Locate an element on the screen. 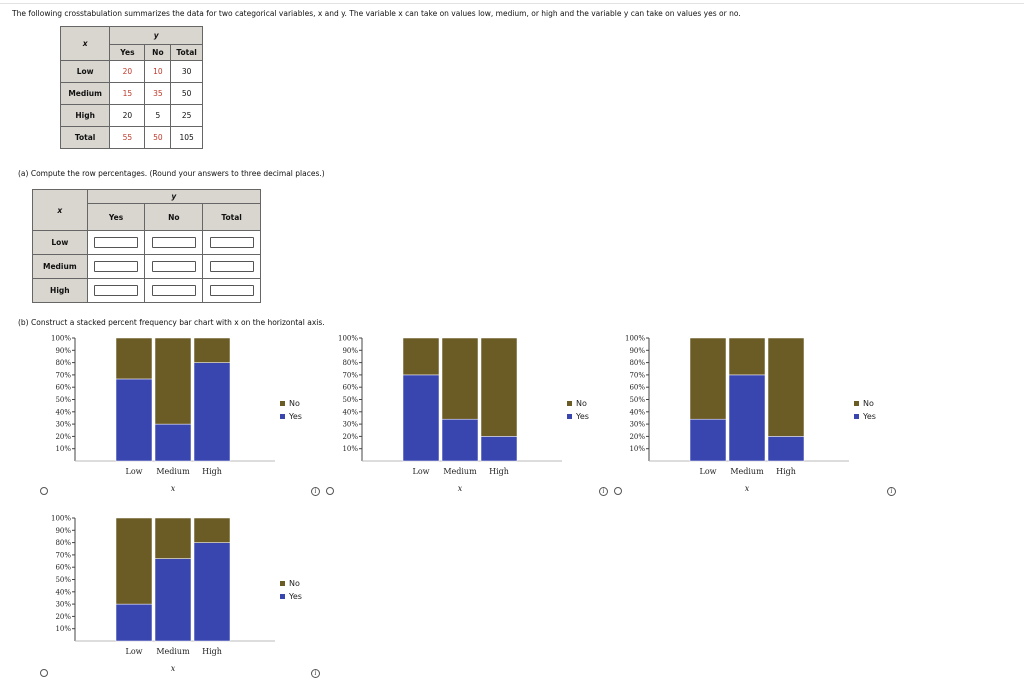 The height and width of the screenshot is (697, 1024). row-percent-input-medium-yes is located at coordinates (116, 266).